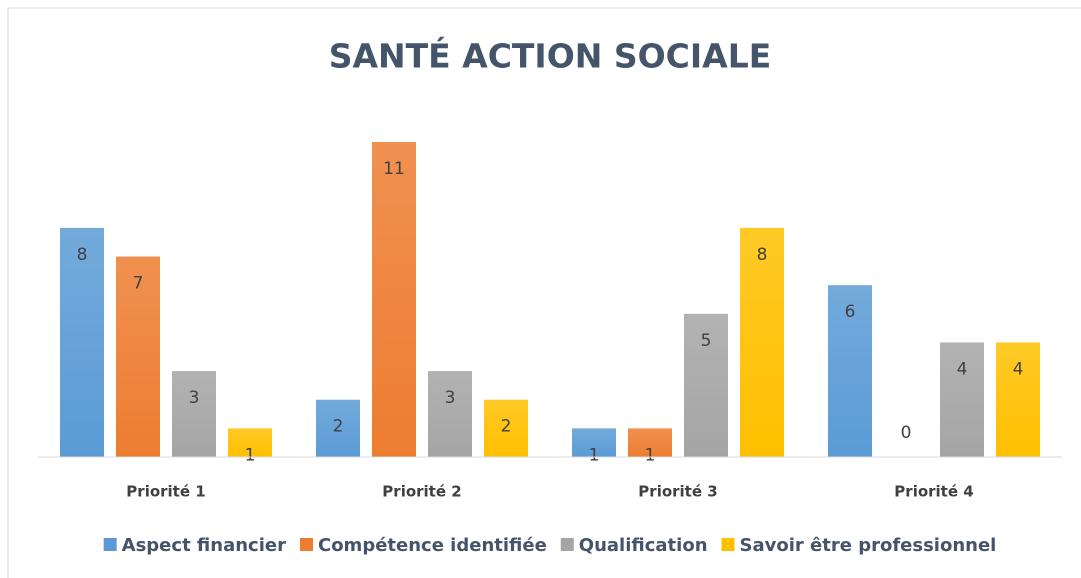  I want to click on legend-label: Savoir être professionnel, so click(868, 545).